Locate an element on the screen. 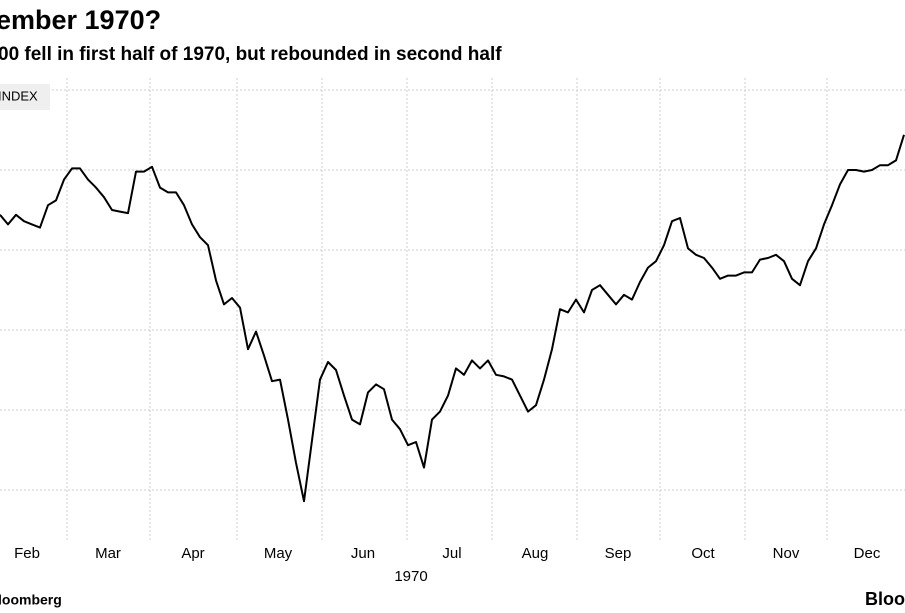 Image resolution: width=905 pixels, height=613 pixels. legend-box is located at coordinates (25, 97).